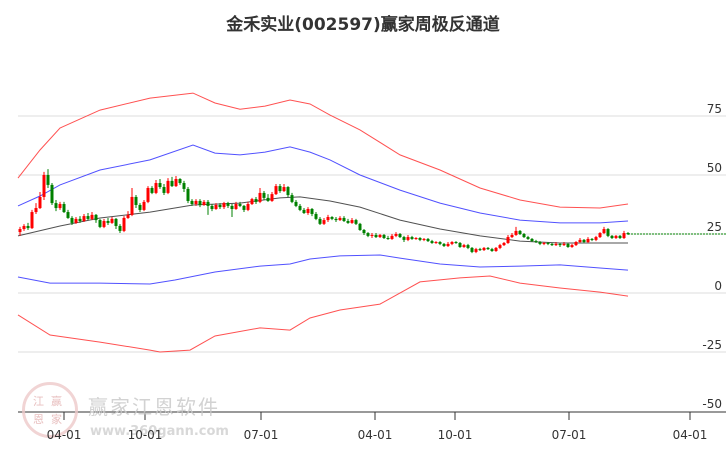 This screenshot has width=726, height=450. I want to click on watermark-logo-char: 家, so click(56, 419).